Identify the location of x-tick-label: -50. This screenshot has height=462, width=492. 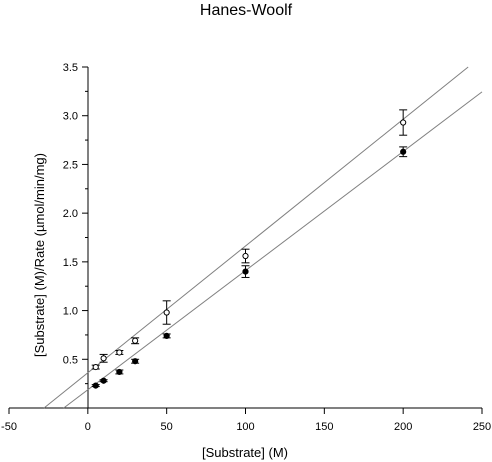
(9, 427).